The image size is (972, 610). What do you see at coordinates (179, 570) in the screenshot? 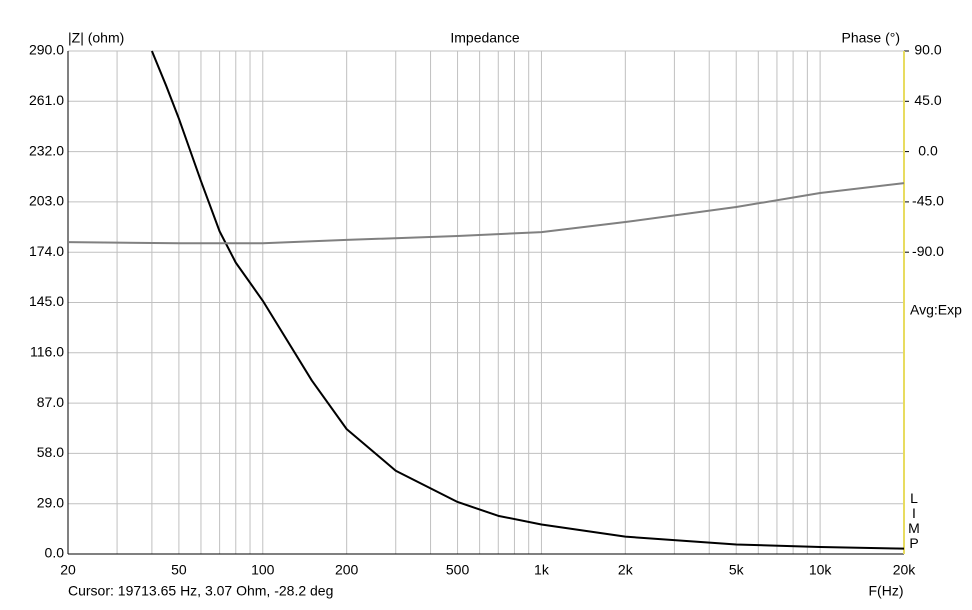
I see `x-tick-label: 50` at bounding box center [179, 570].